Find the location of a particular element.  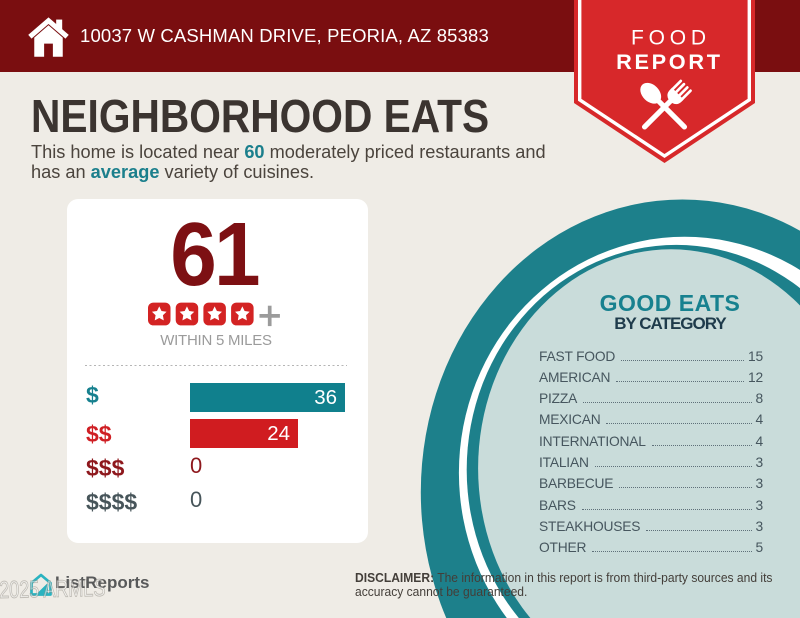

svg-text: REPORT is located at coordinates (669, 61).